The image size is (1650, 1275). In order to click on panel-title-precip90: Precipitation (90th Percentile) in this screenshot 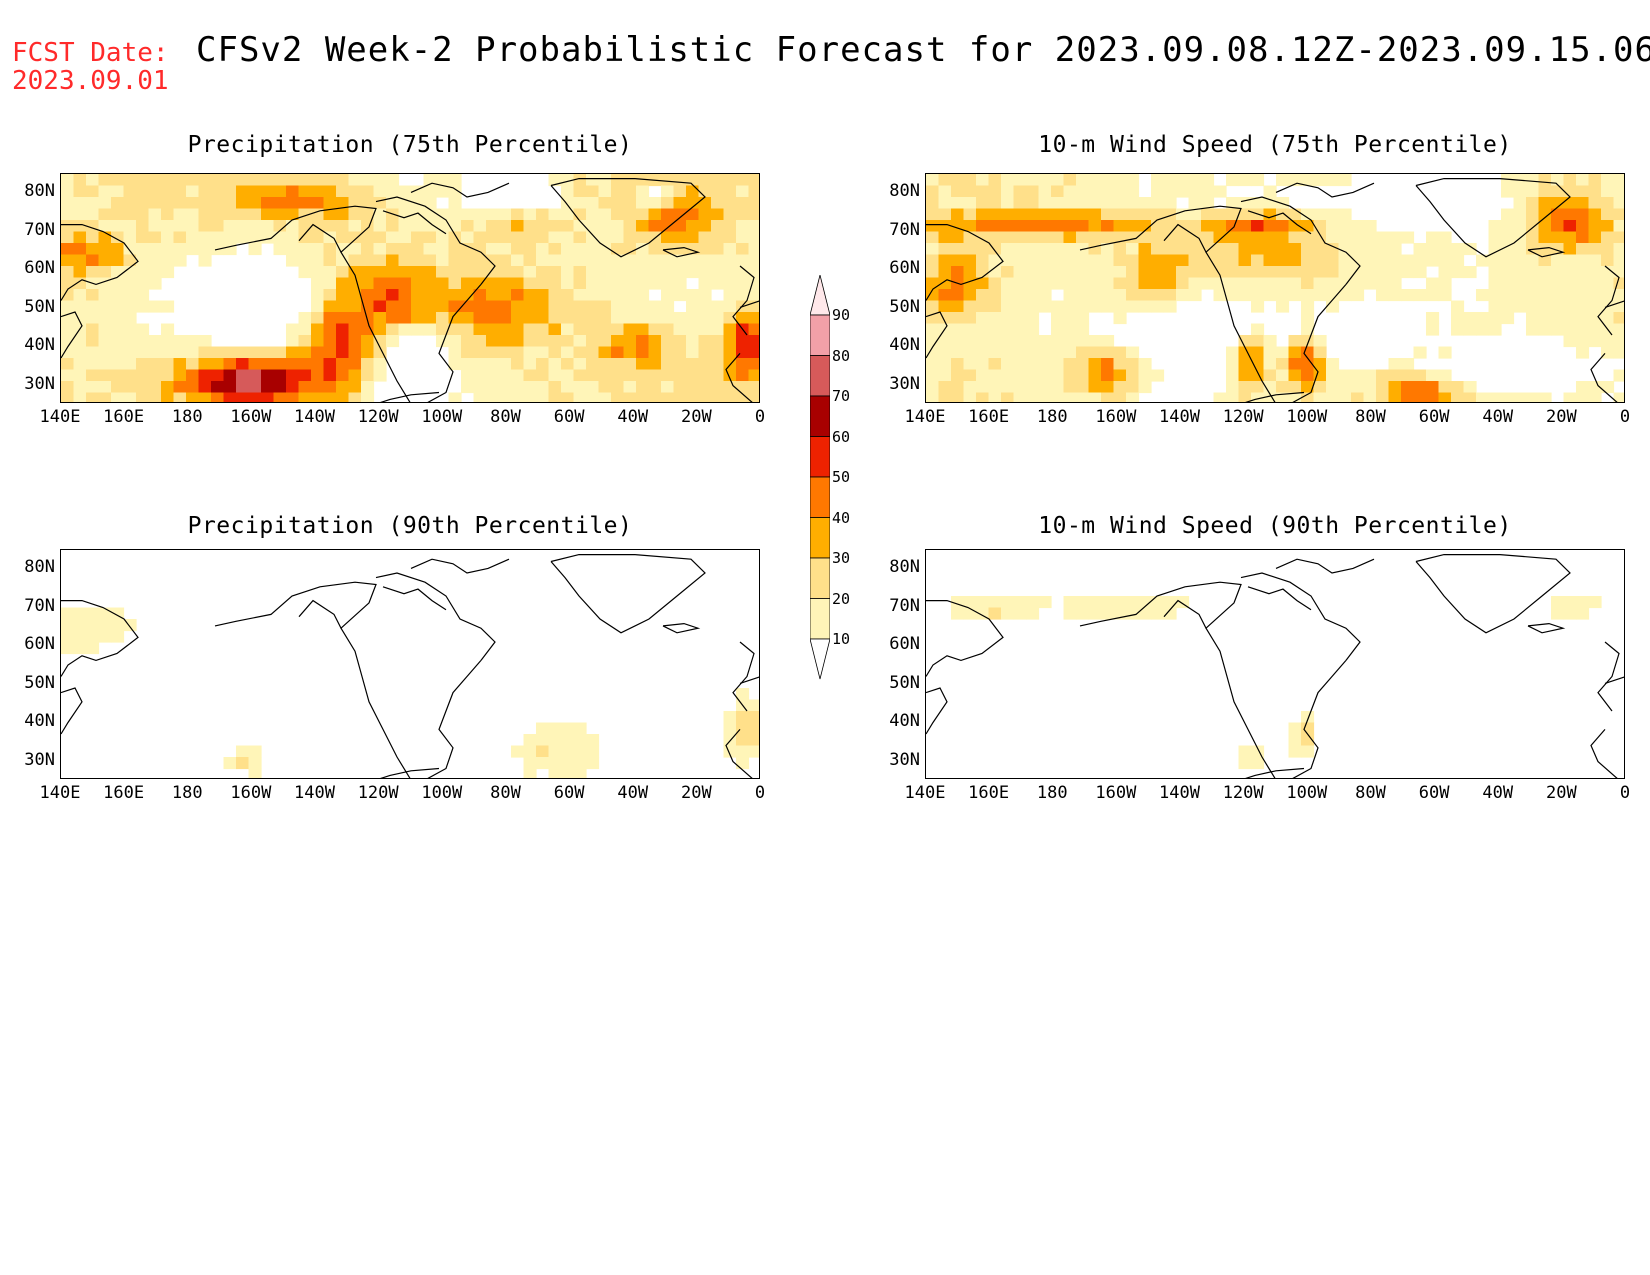, I will do `click(410, 526)`.